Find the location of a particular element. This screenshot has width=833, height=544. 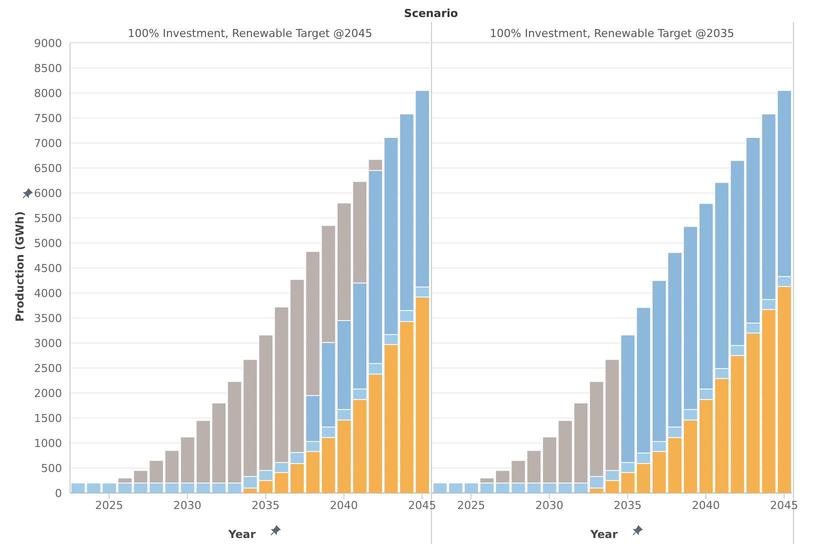

chart-title: Scenario is located at coordinates (431, 13).